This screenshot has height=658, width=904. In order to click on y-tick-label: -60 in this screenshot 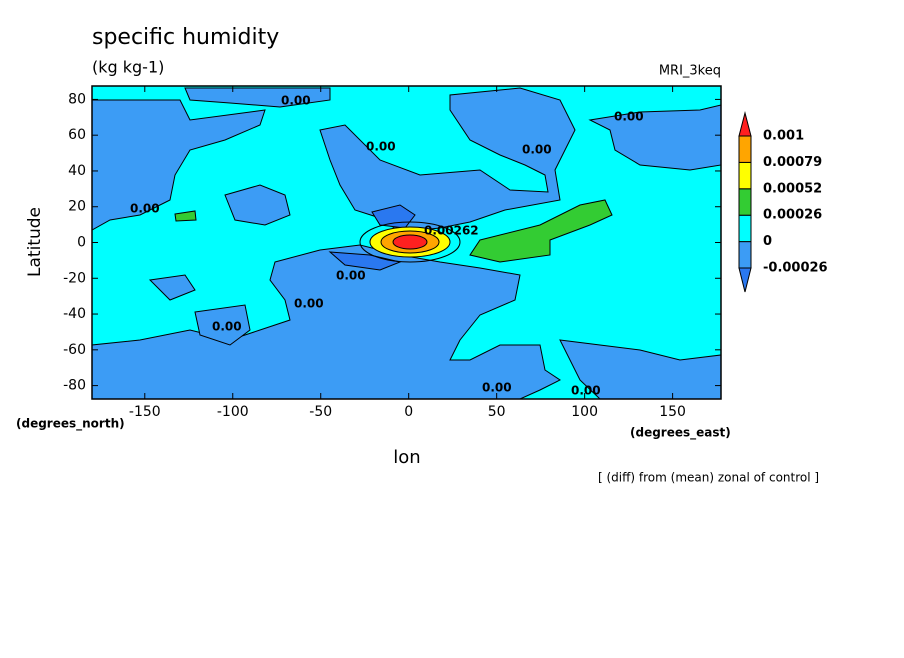, I will do `click(74, 350)`.